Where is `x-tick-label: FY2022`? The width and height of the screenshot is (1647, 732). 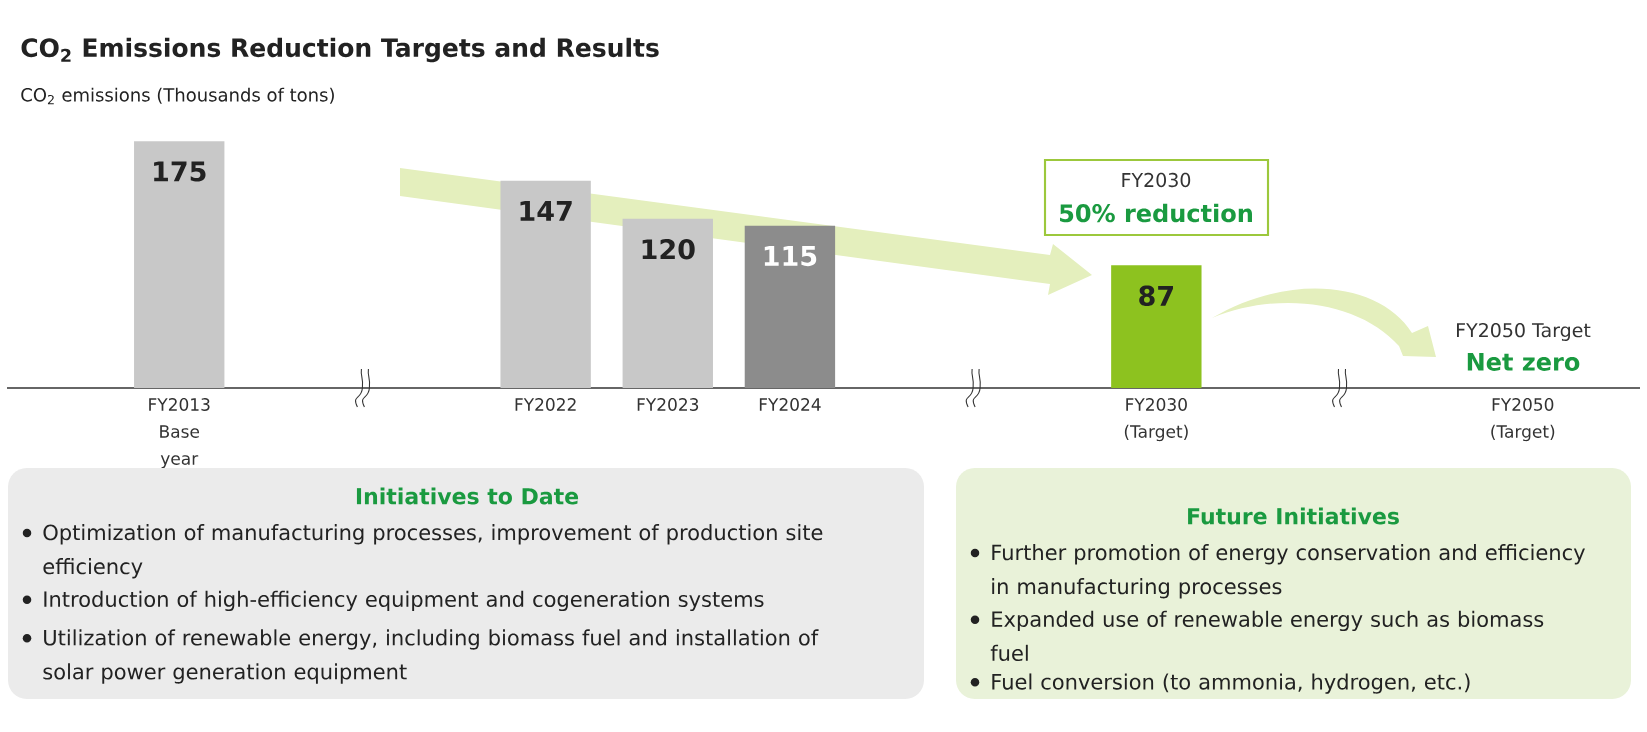 x-tick-label: FY2022 is located at coordinates (545, 404).